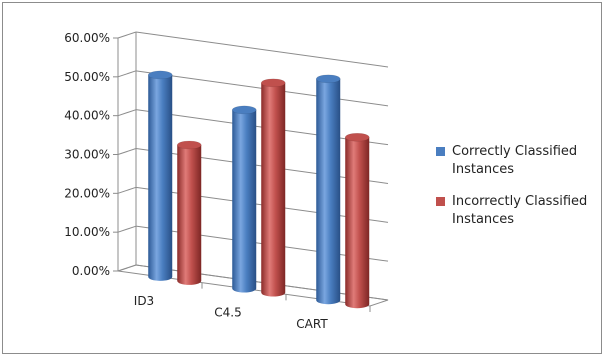  I want to click on legend-item-incorrect: Incorrectly Classified Instances, so click(518, 211).